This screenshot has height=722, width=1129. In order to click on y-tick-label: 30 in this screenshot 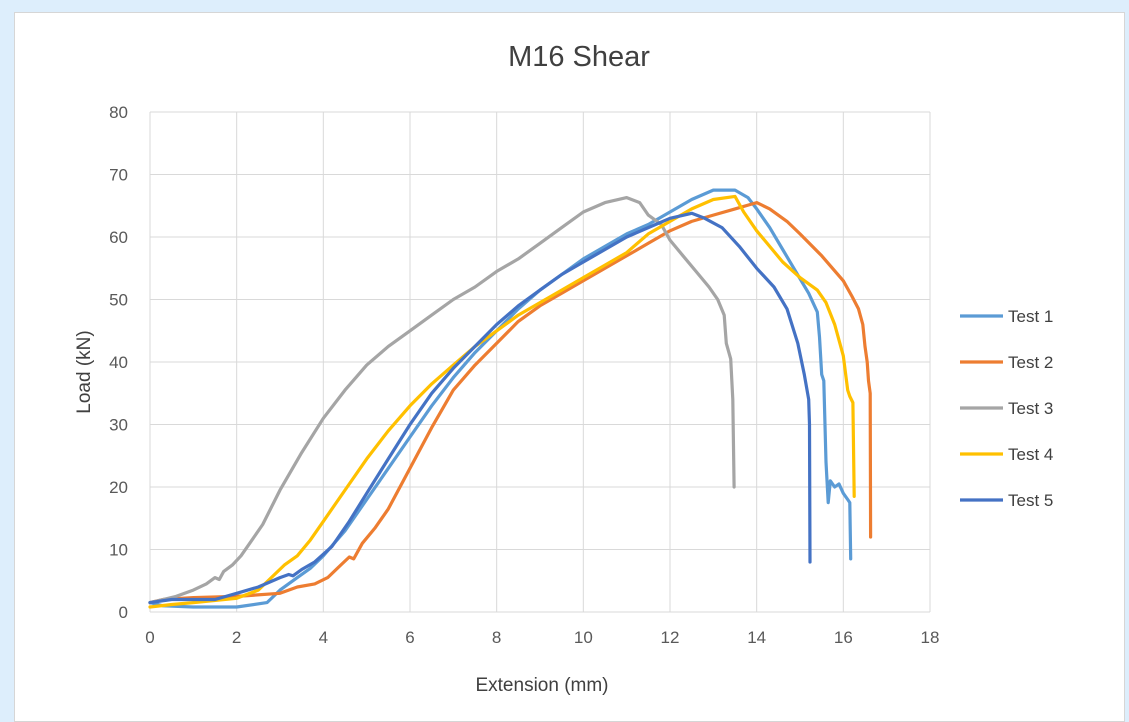, I will do `click(118, 425)`.